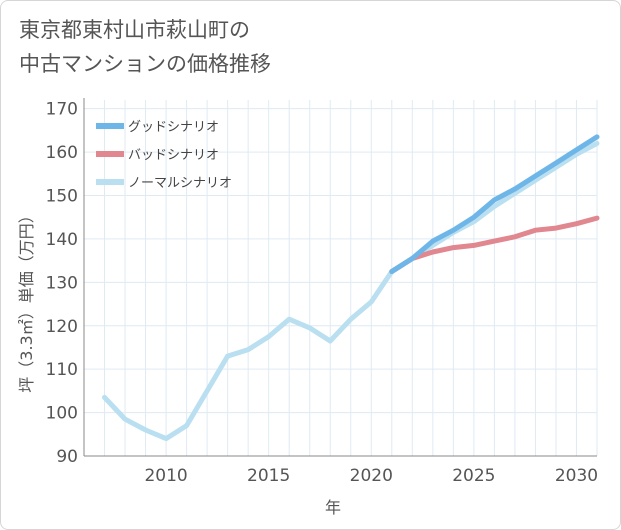 This screenshot has width=621, height=530. I want to click on chart-title: 東京都東村山市萩山町の 中古マンションの価格推移, so click(299, 47).